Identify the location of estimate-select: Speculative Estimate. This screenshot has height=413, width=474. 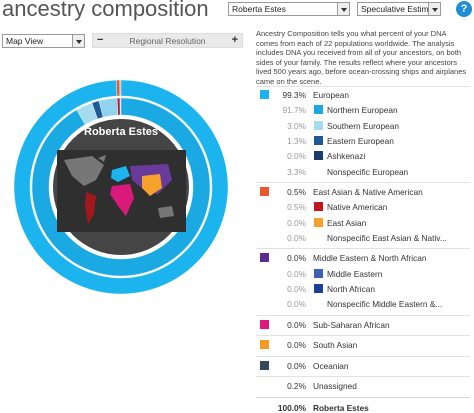
(399, 9).